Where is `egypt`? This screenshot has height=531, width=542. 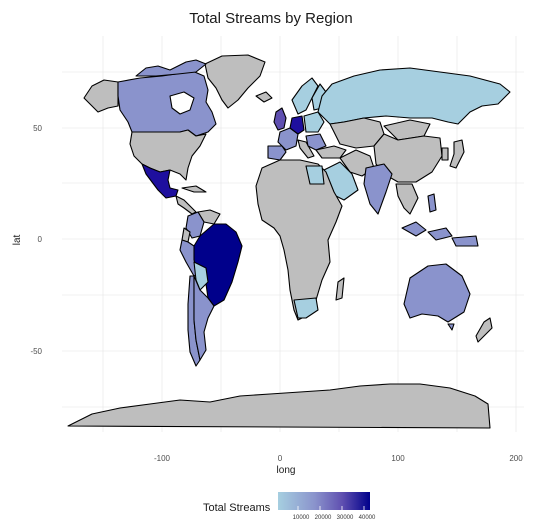
egypt is located at coordinates (315, 175).